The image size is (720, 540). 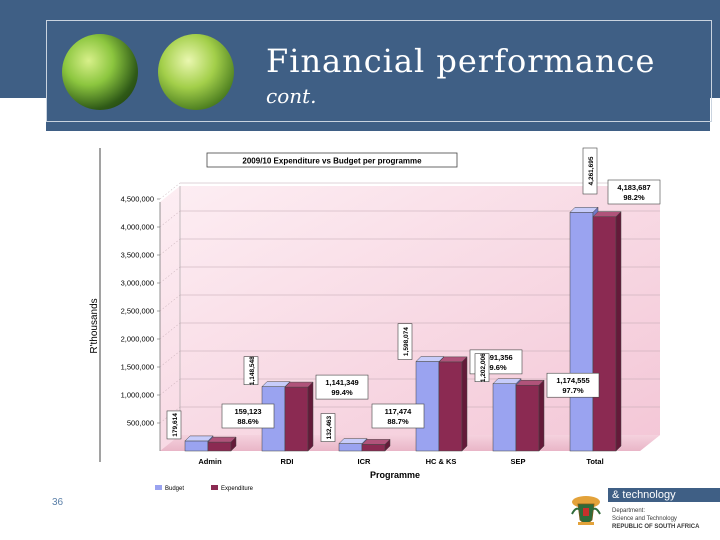 I want to click on y-tick-label: 3,000,000, so click(x=137, y=283).